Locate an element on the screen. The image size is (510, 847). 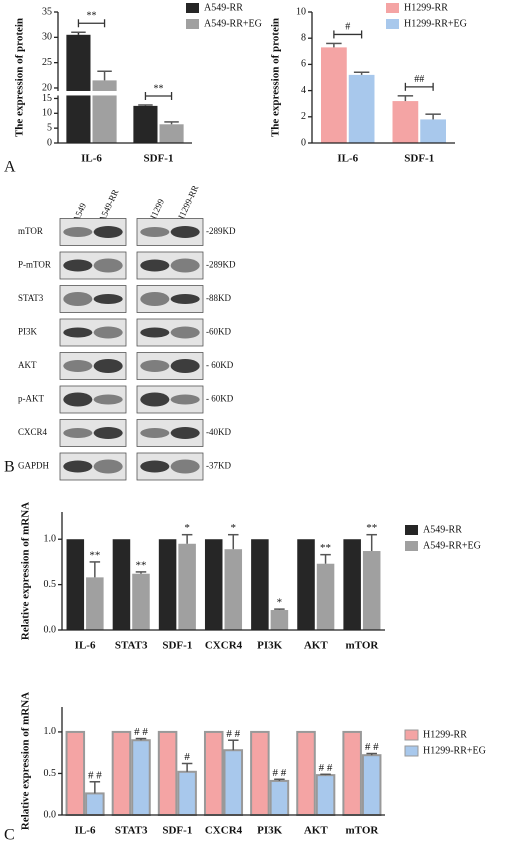
y-tick-label: 0.0 is located at coordinates (50, 629).